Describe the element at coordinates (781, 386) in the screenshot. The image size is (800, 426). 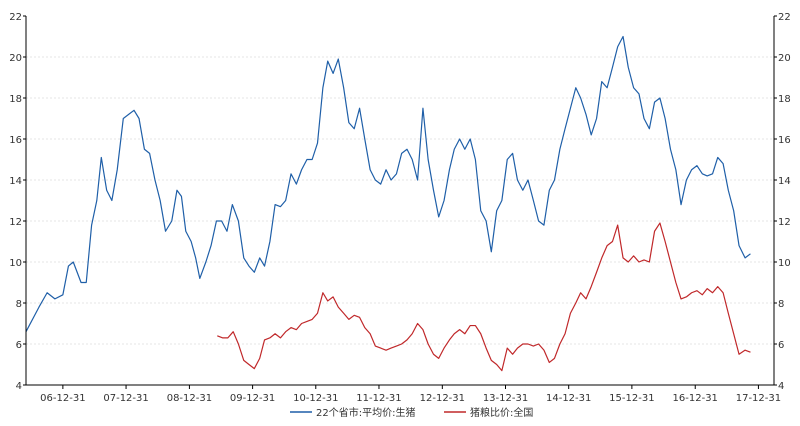
I see `y-tick-label-right: 4` at that location.